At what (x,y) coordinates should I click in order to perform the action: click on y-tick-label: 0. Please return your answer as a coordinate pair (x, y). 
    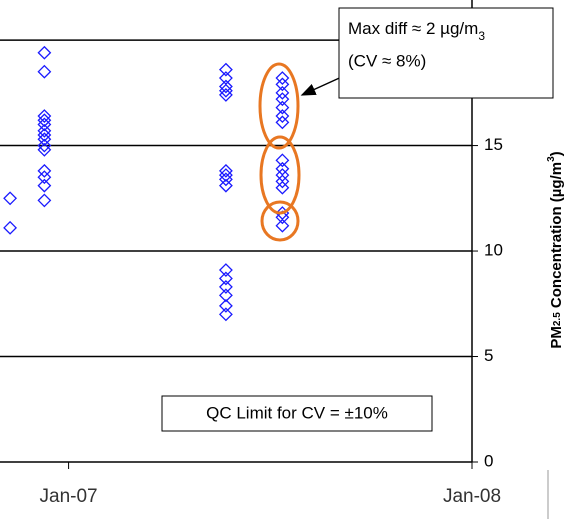
    Looking at the image, I should click on (488, 460).